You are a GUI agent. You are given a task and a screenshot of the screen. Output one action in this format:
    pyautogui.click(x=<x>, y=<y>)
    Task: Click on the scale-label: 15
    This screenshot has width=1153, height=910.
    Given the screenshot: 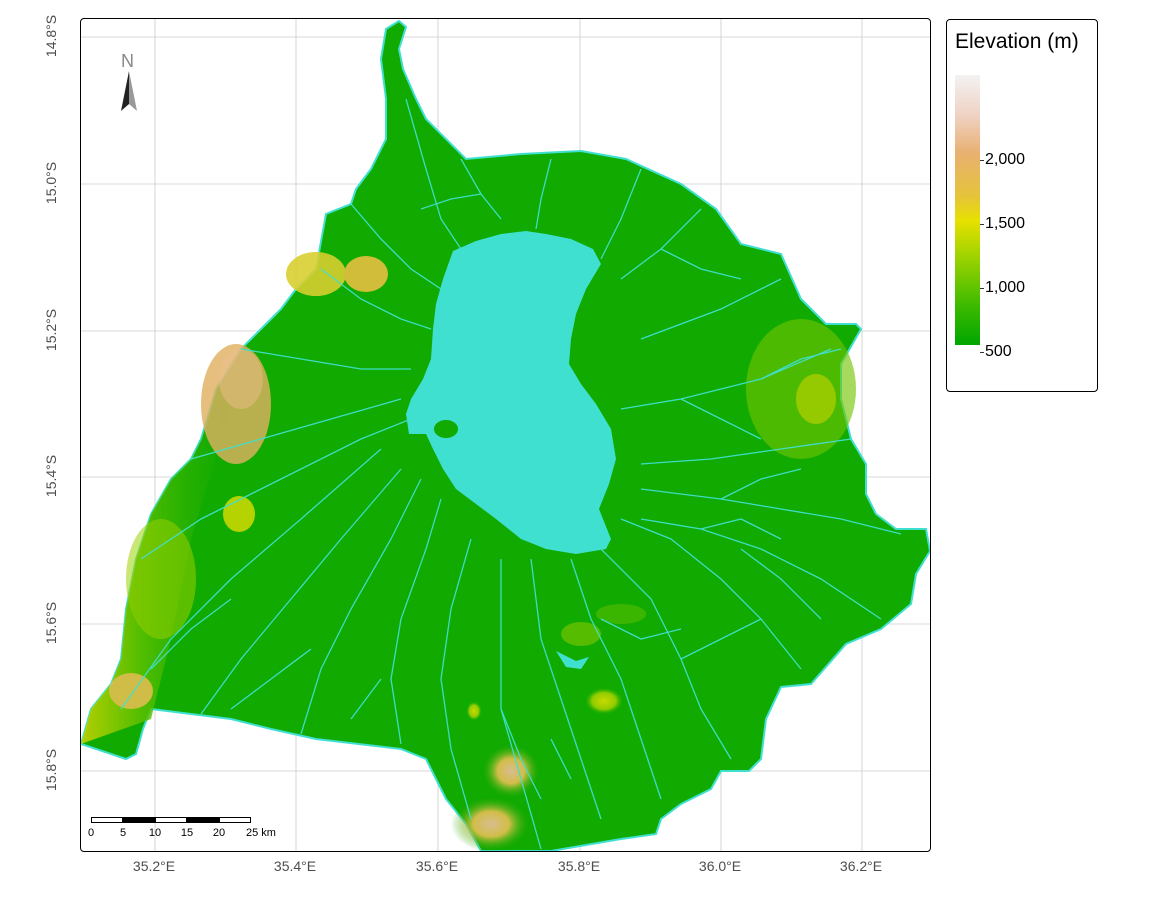 What is the action you would take?
    pyautogui.click(x=187, y=833)
    